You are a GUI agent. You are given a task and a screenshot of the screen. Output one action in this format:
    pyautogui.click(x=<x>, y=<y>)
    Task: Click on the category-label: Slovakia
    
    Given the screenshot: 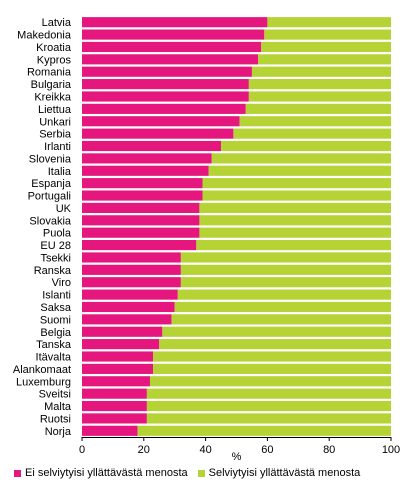 What is the action you would take?
    pyautogui.click(x=50, y=221)
    